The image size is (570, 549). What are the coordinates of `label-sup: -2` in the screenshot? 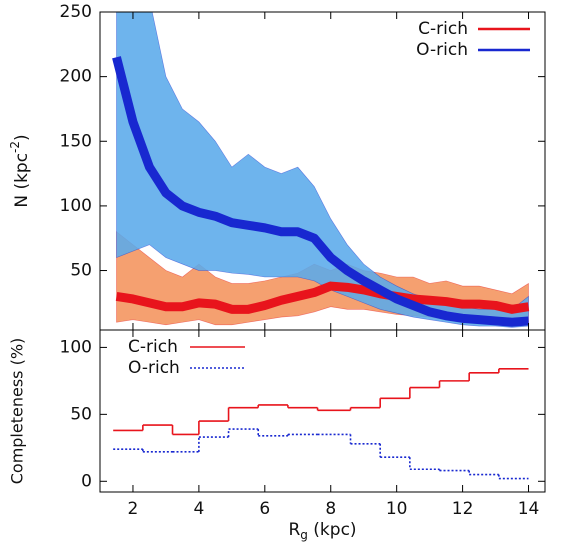 It's located at (15, 147).